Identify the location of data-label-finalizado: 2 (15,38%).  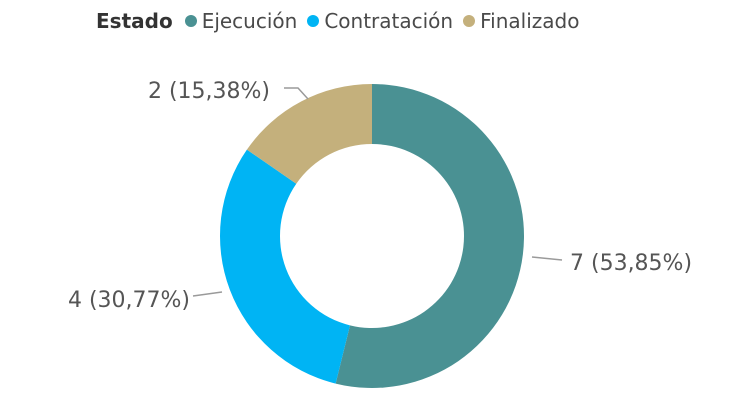
(209, 91).